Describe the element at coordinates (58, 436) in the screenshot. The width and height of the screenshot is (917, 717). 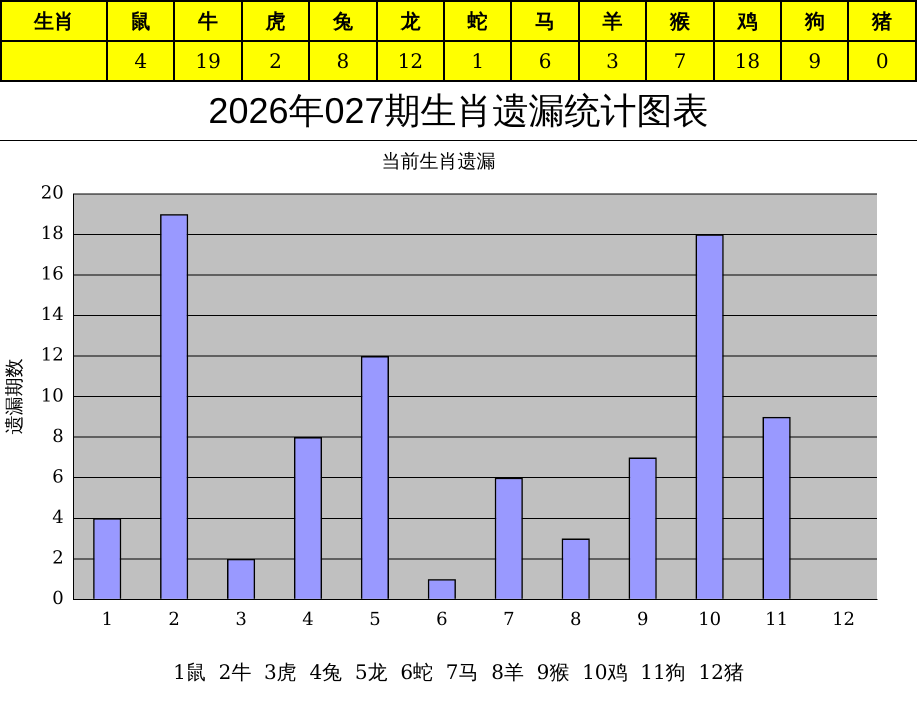
I see `y-tick-label: 8` at that location.